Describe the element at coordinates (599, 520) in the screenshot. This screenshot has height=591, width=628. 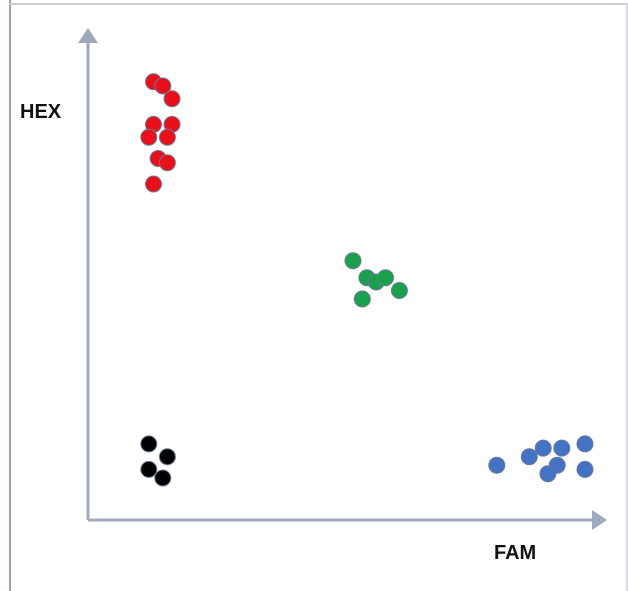
I see `x-axis-arrow-icon` at that location.